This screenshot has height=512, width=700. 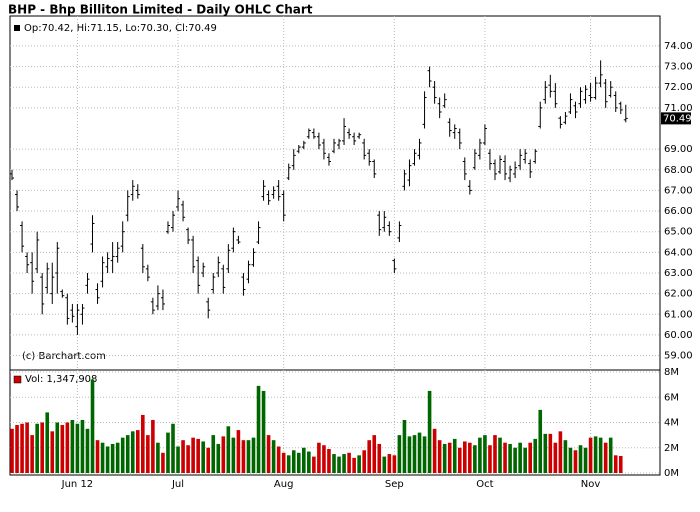 I want to click on legend-swatch, so click(x=17, y=28).